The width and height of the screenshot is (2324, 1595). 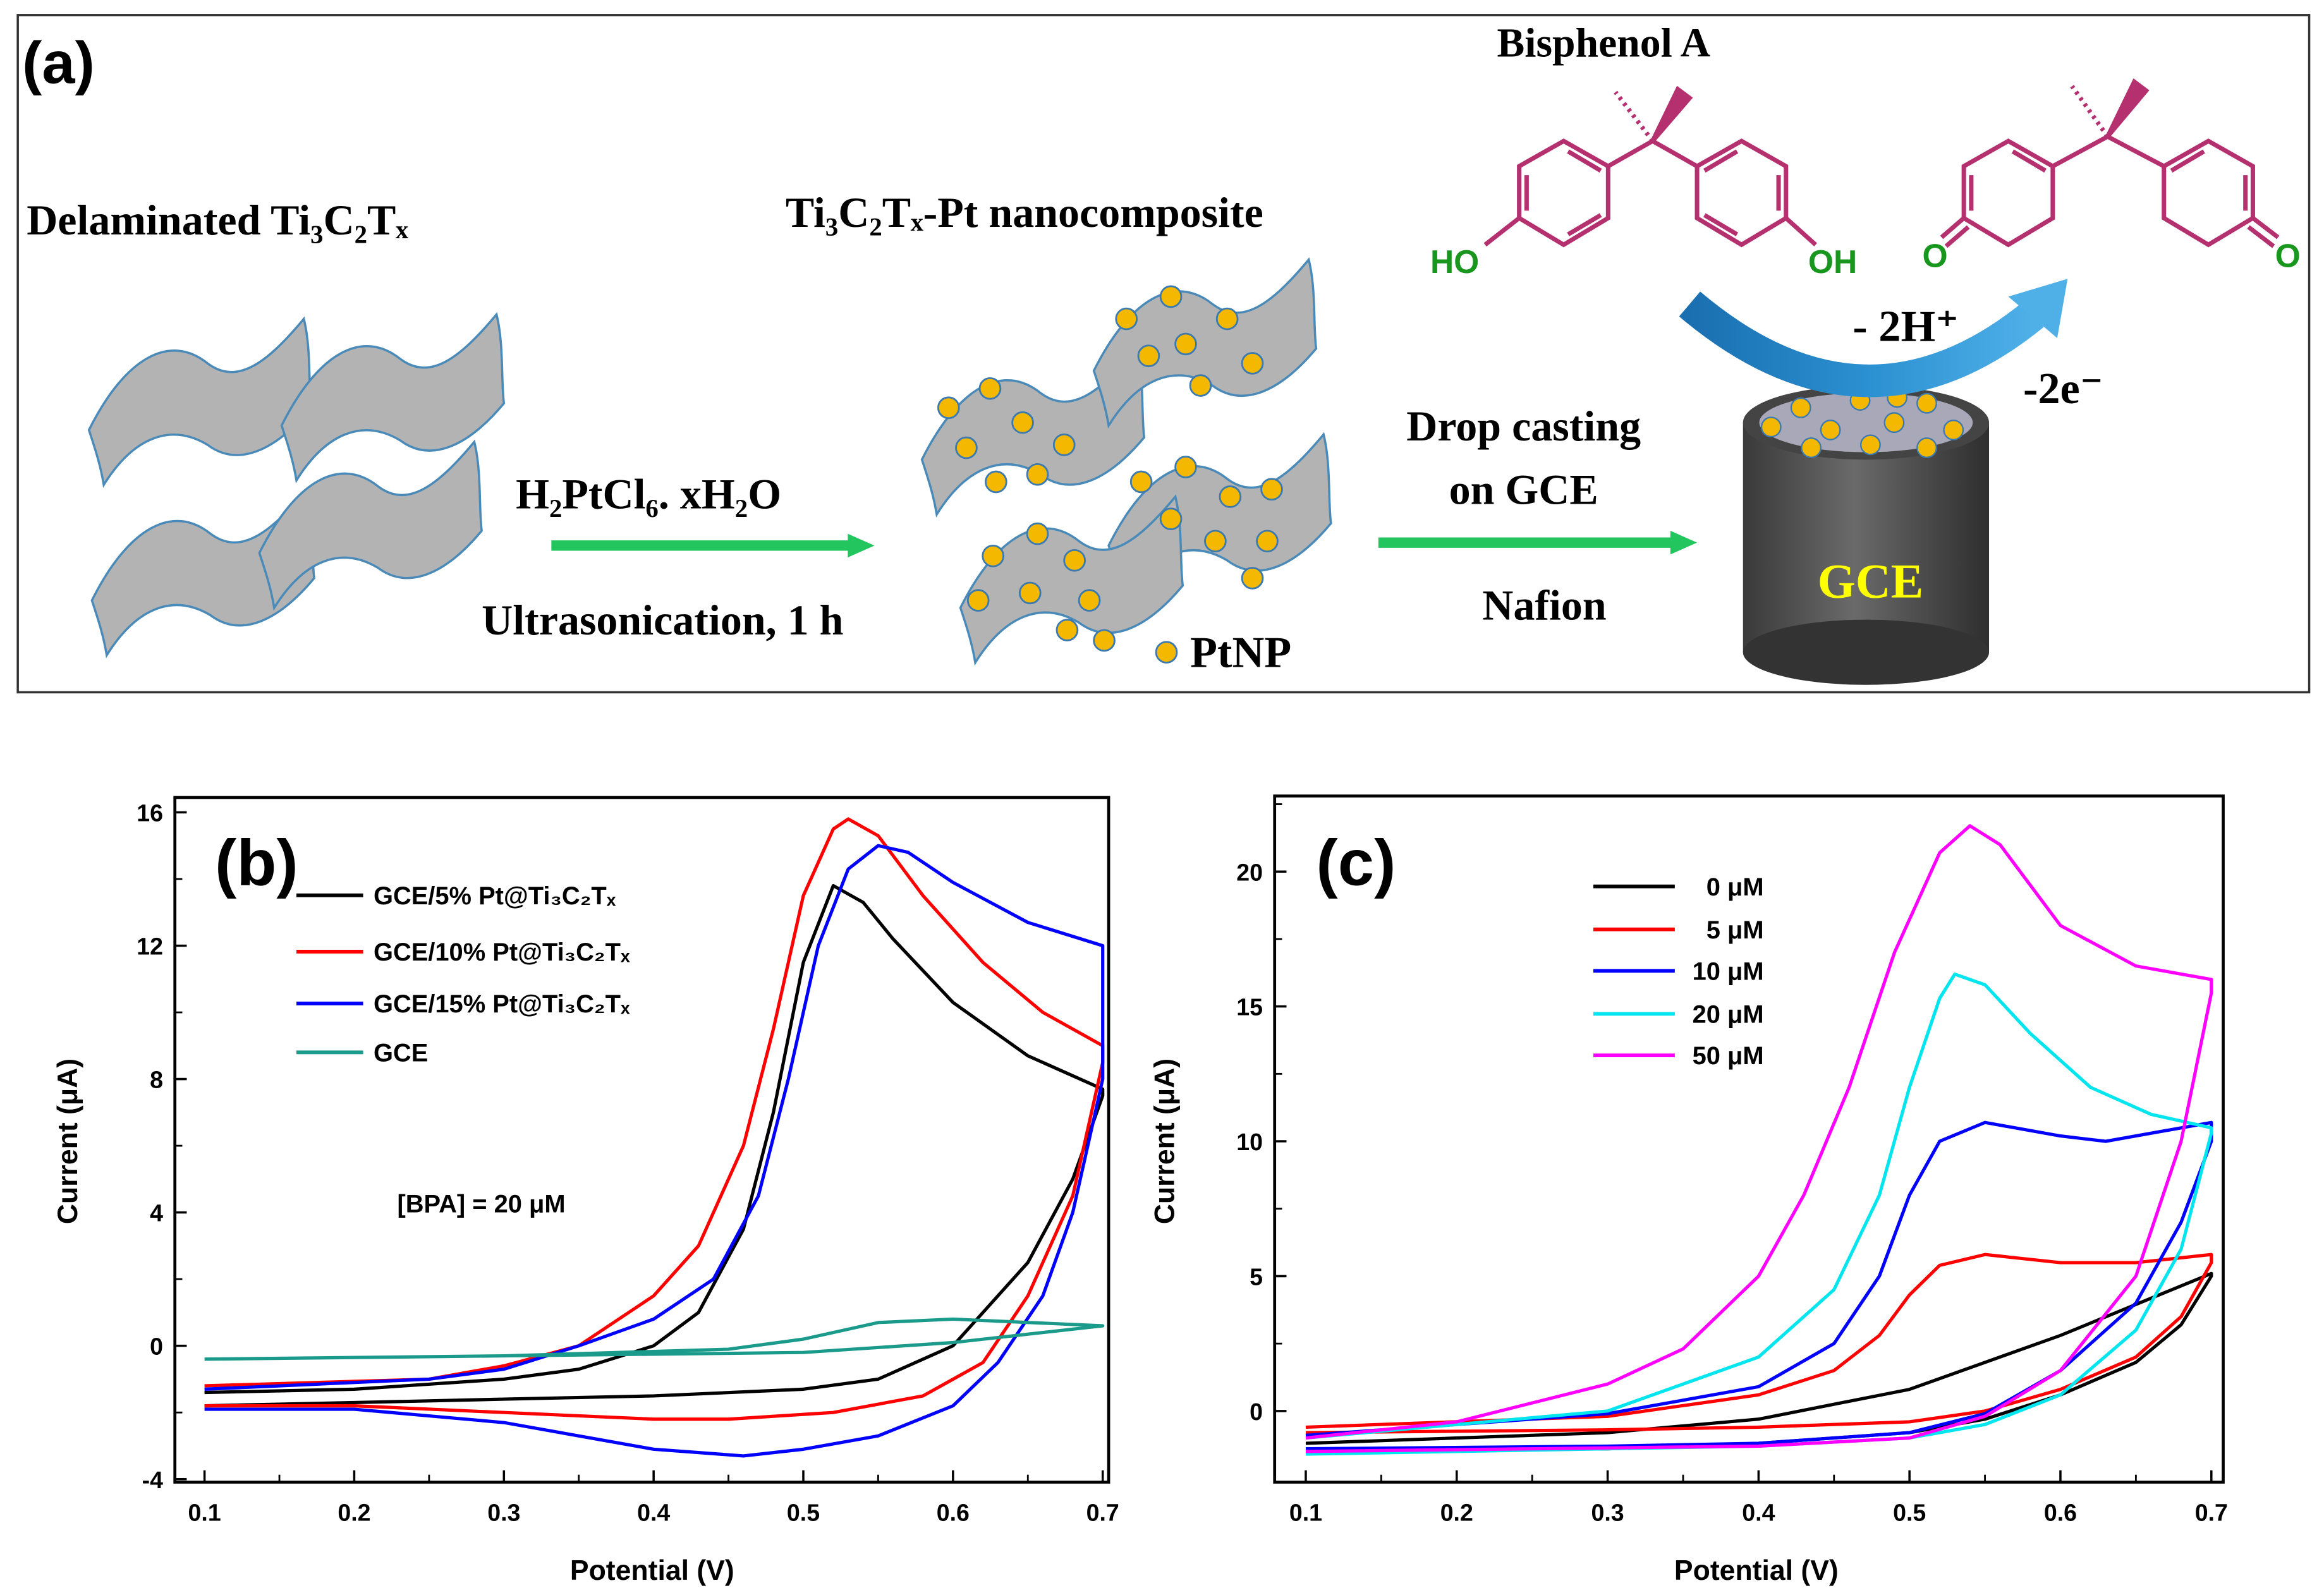 What do you see at coordinates (652, 1570) in the screenshot?
I see `chart-b-xlabel: Potential (V)` at bounding box center [652, 1570].